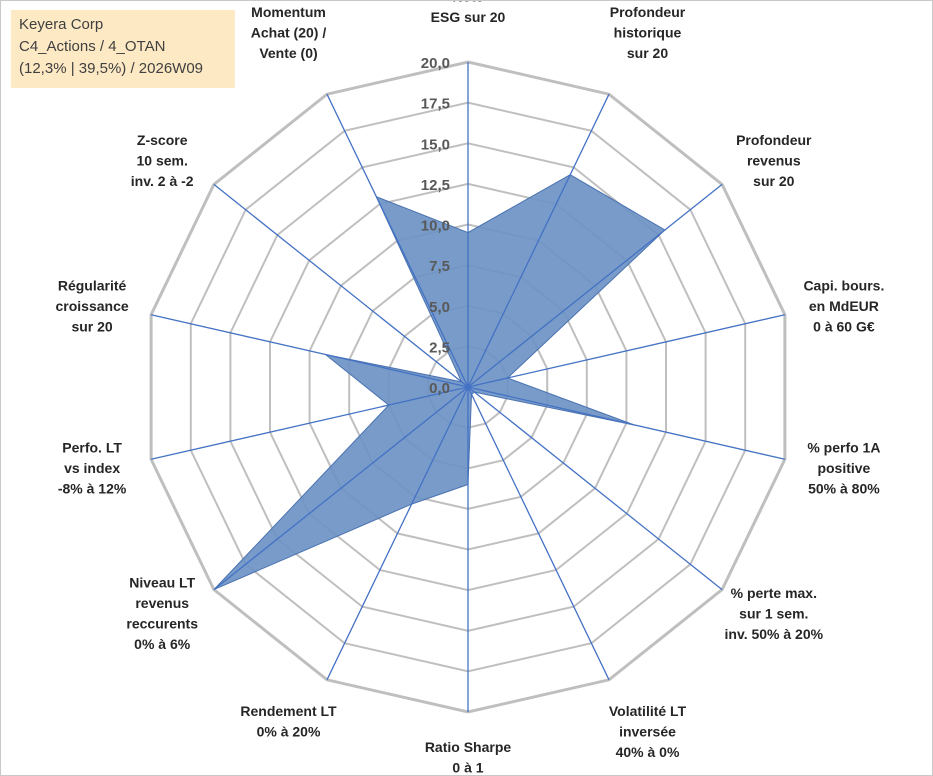 The width and height of the screenshot is (933, 776). What do you see at coordinates (439, 388) in the screenshot?
I see `tick-label: 0,0` at bounding box center [439, 388].